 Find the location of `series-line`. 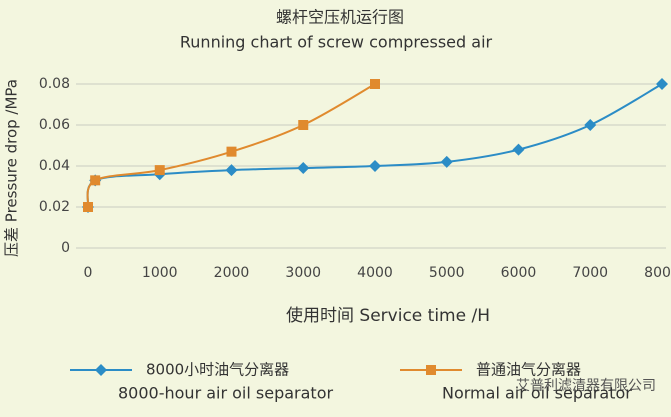

series-line is located at coordinates (231, 145).